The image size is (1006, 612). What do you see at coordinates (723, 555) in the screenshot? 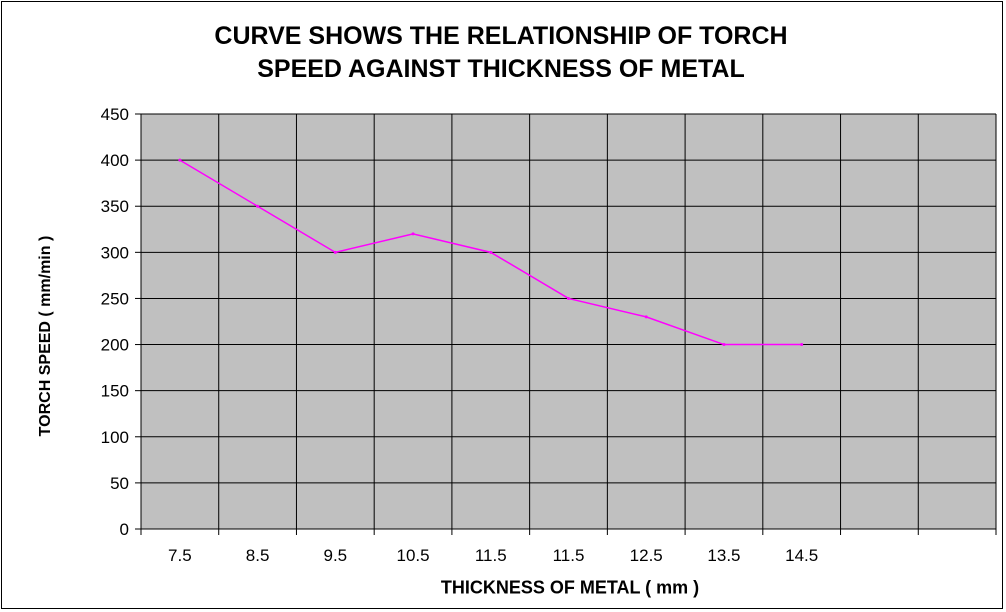
I see `x-tick-label: 13.5` at bounding box center [723, 555].